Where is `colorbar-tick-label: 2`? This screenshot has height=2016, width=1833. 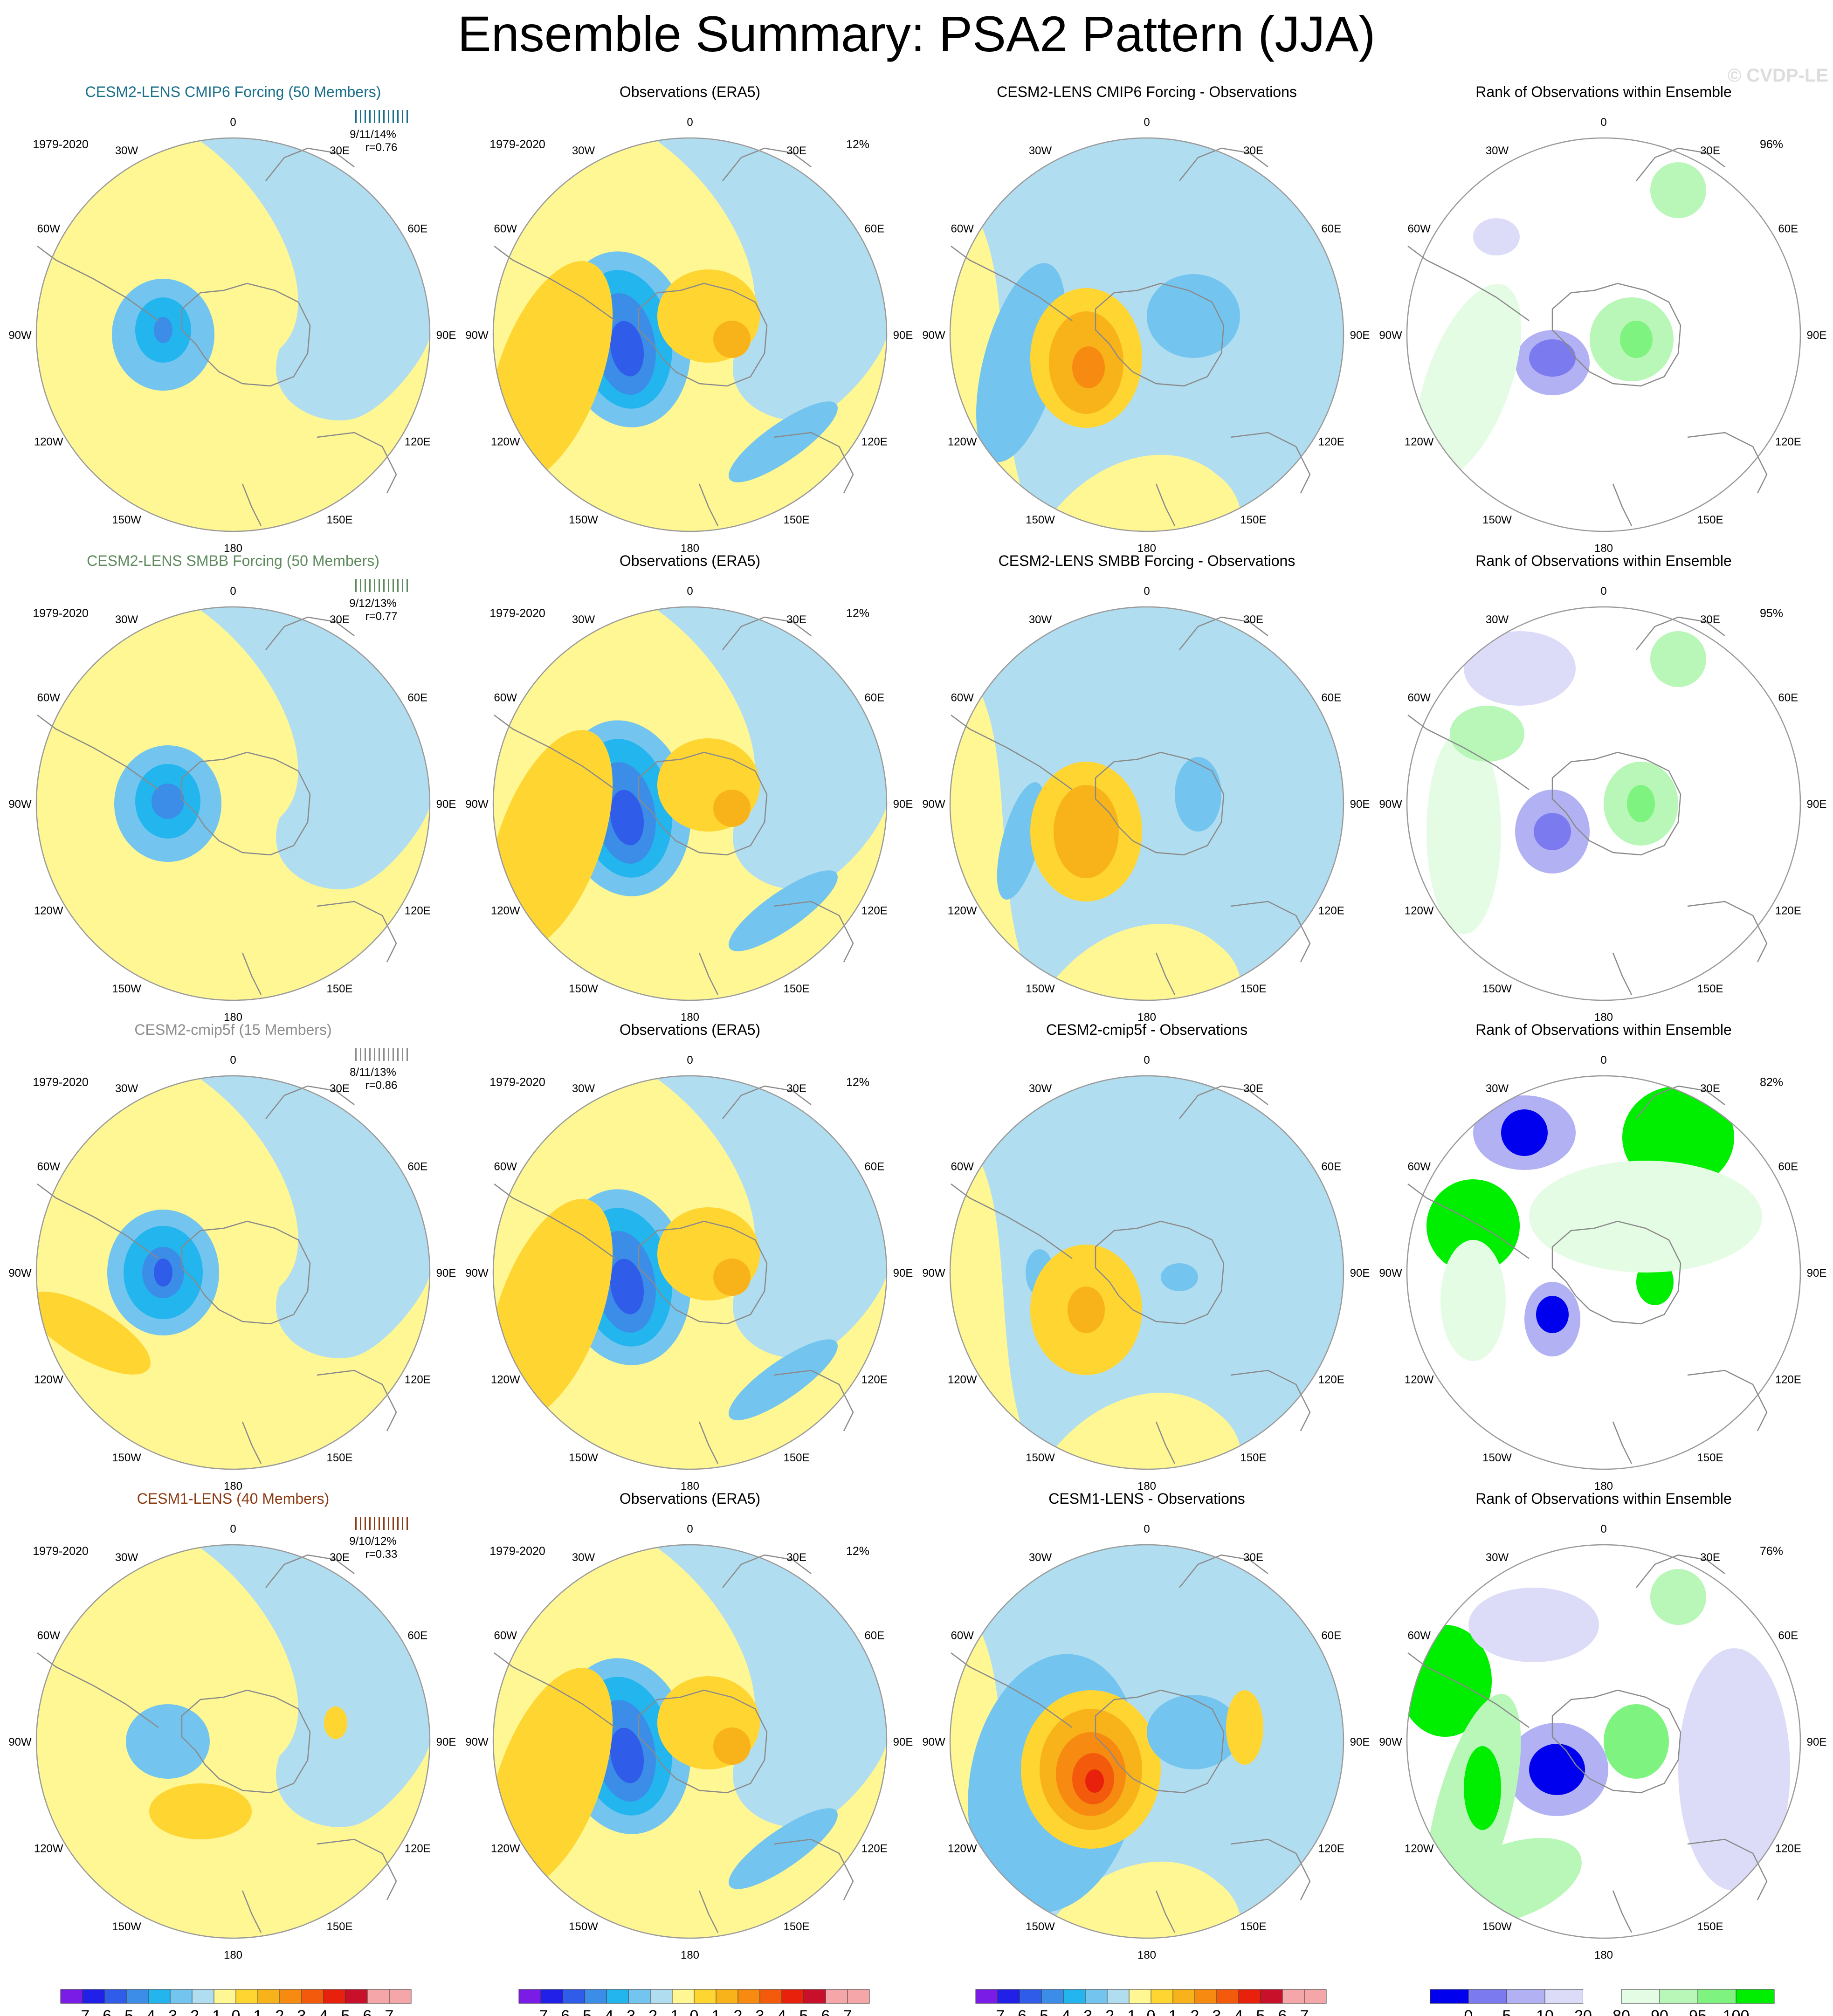 colorbar-tick-label: 2 is located at coordinates (280, 2011).